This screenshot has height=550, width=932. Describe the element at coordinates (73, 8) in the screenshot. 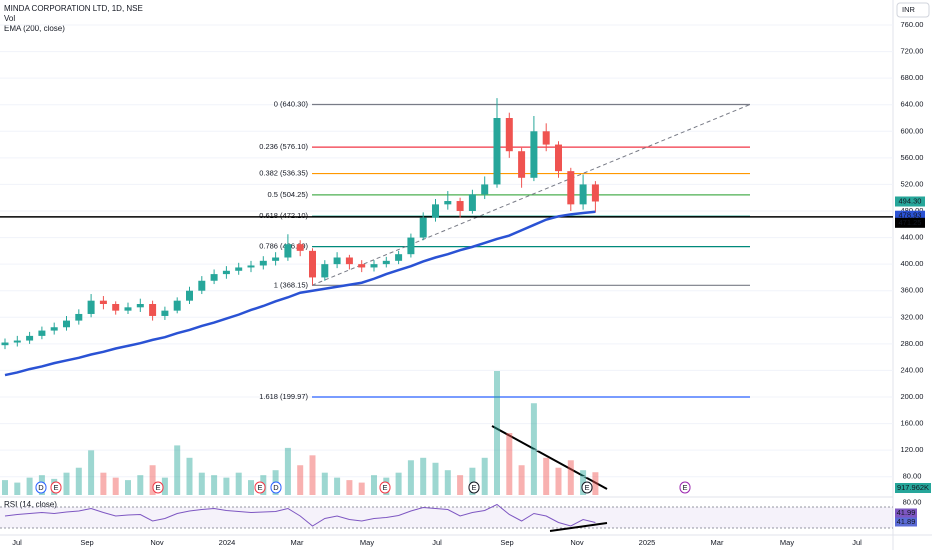

I see `title: MINDA CORPORATION LTD, 1D, NSE` at that location.